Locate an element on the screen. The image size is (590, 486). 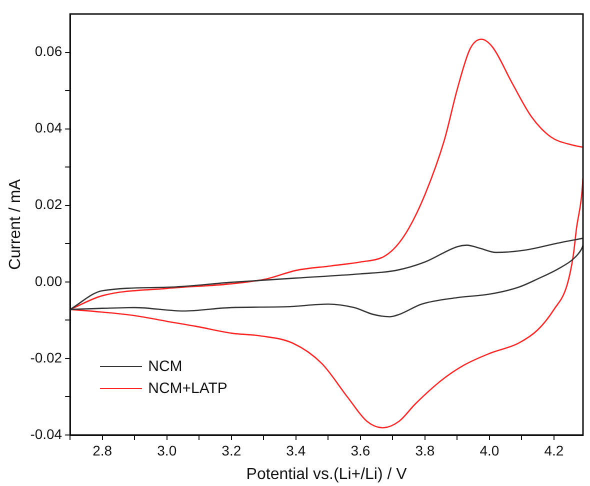
x-tick-label: 3.0 is located at coordinates (167, 450).